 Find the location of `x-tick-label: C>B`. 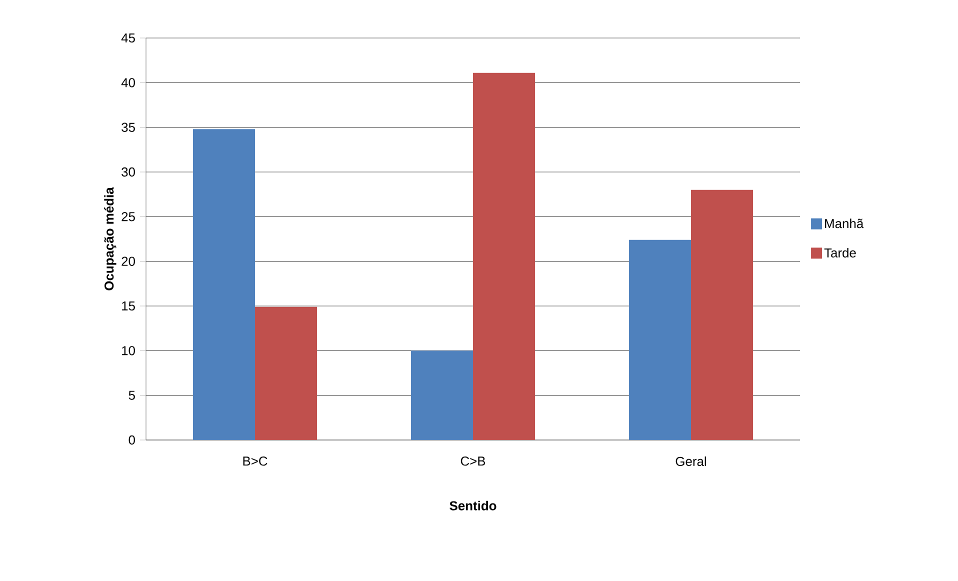

x-tick-label: C>B is located at coordinates (473, 461).